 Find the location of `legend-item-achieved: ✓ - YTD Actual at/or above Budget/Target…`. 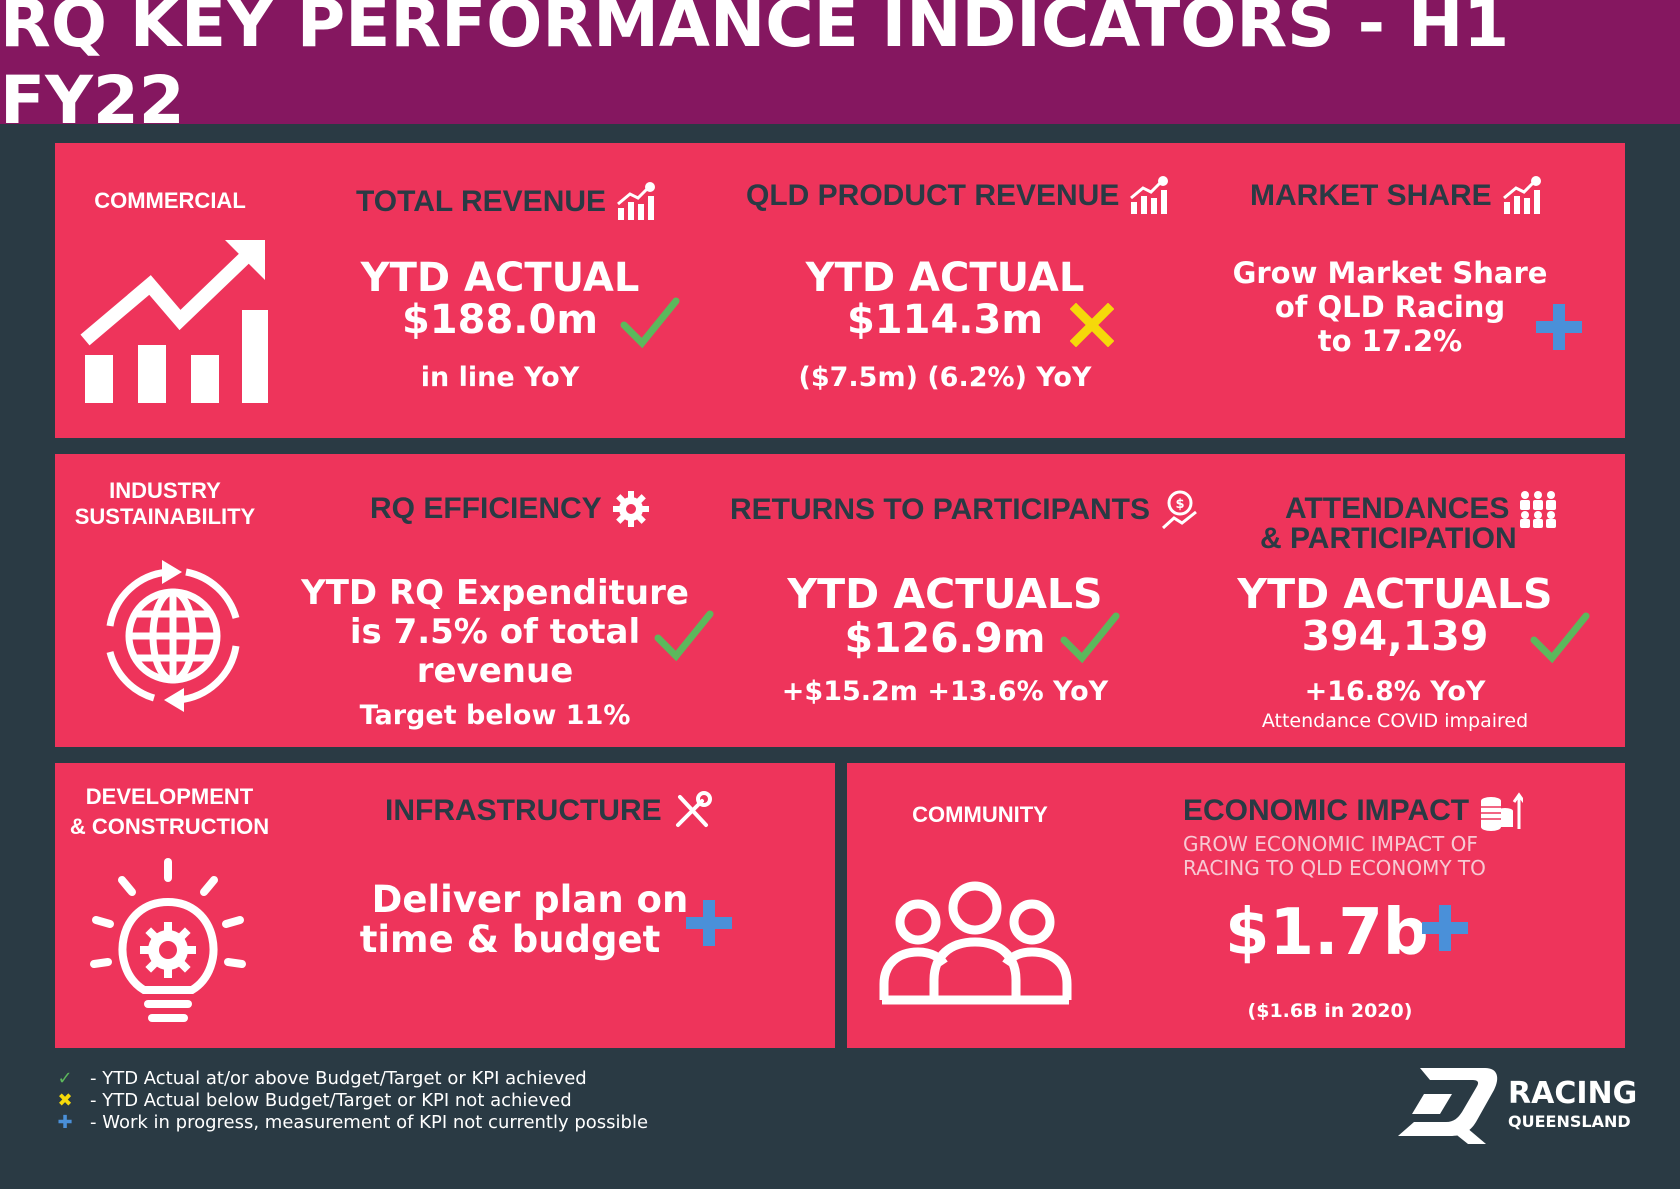

legend-item-achieved: ✓ - YTD Actual at/or above Budget/Target… is located at coordinates (320, 1078).